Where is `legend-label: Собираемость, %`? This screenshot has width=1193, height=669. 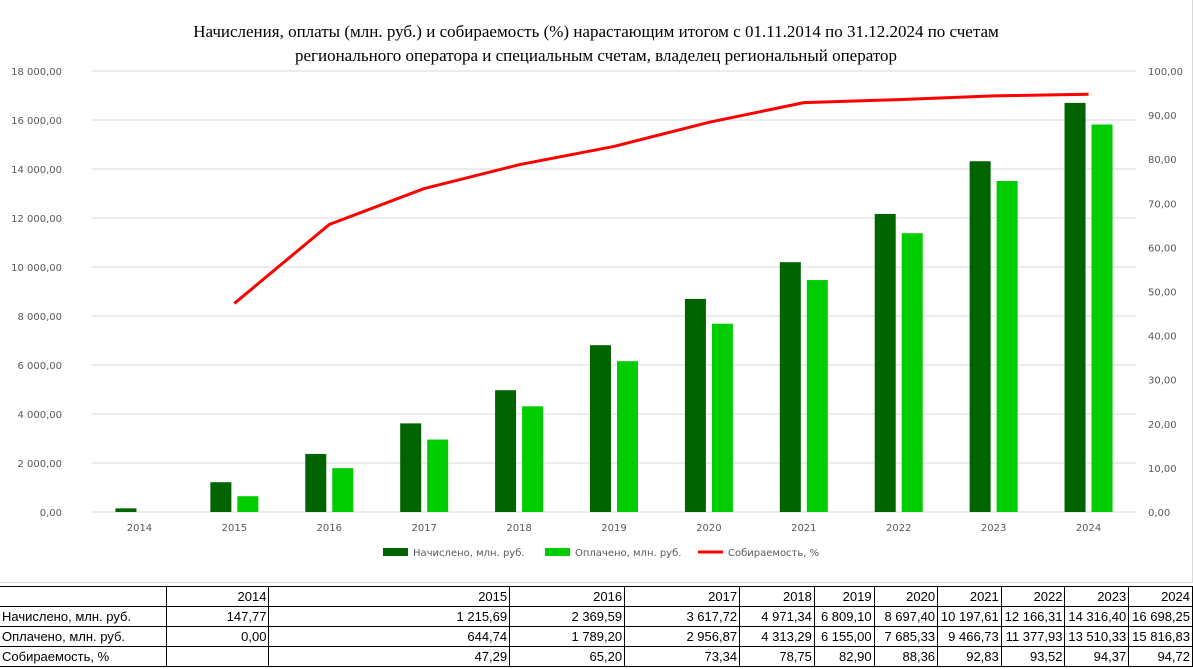 legend-label: Собираемость, % is located at coordinates (773, 553).